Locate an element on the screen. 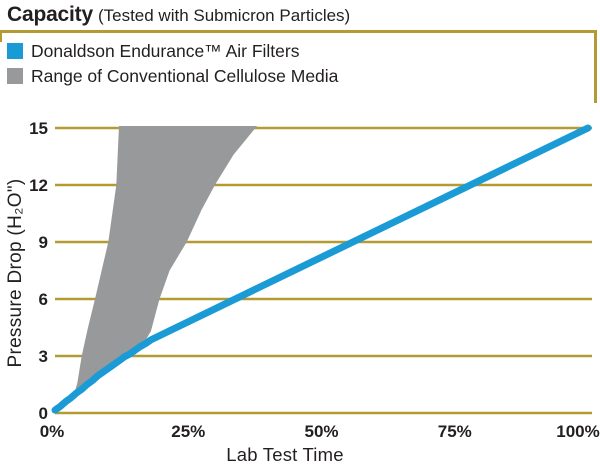 The width and height of the screenshot is (600, 470). y-tick-label: 12 is located at coordinates (38, 185).